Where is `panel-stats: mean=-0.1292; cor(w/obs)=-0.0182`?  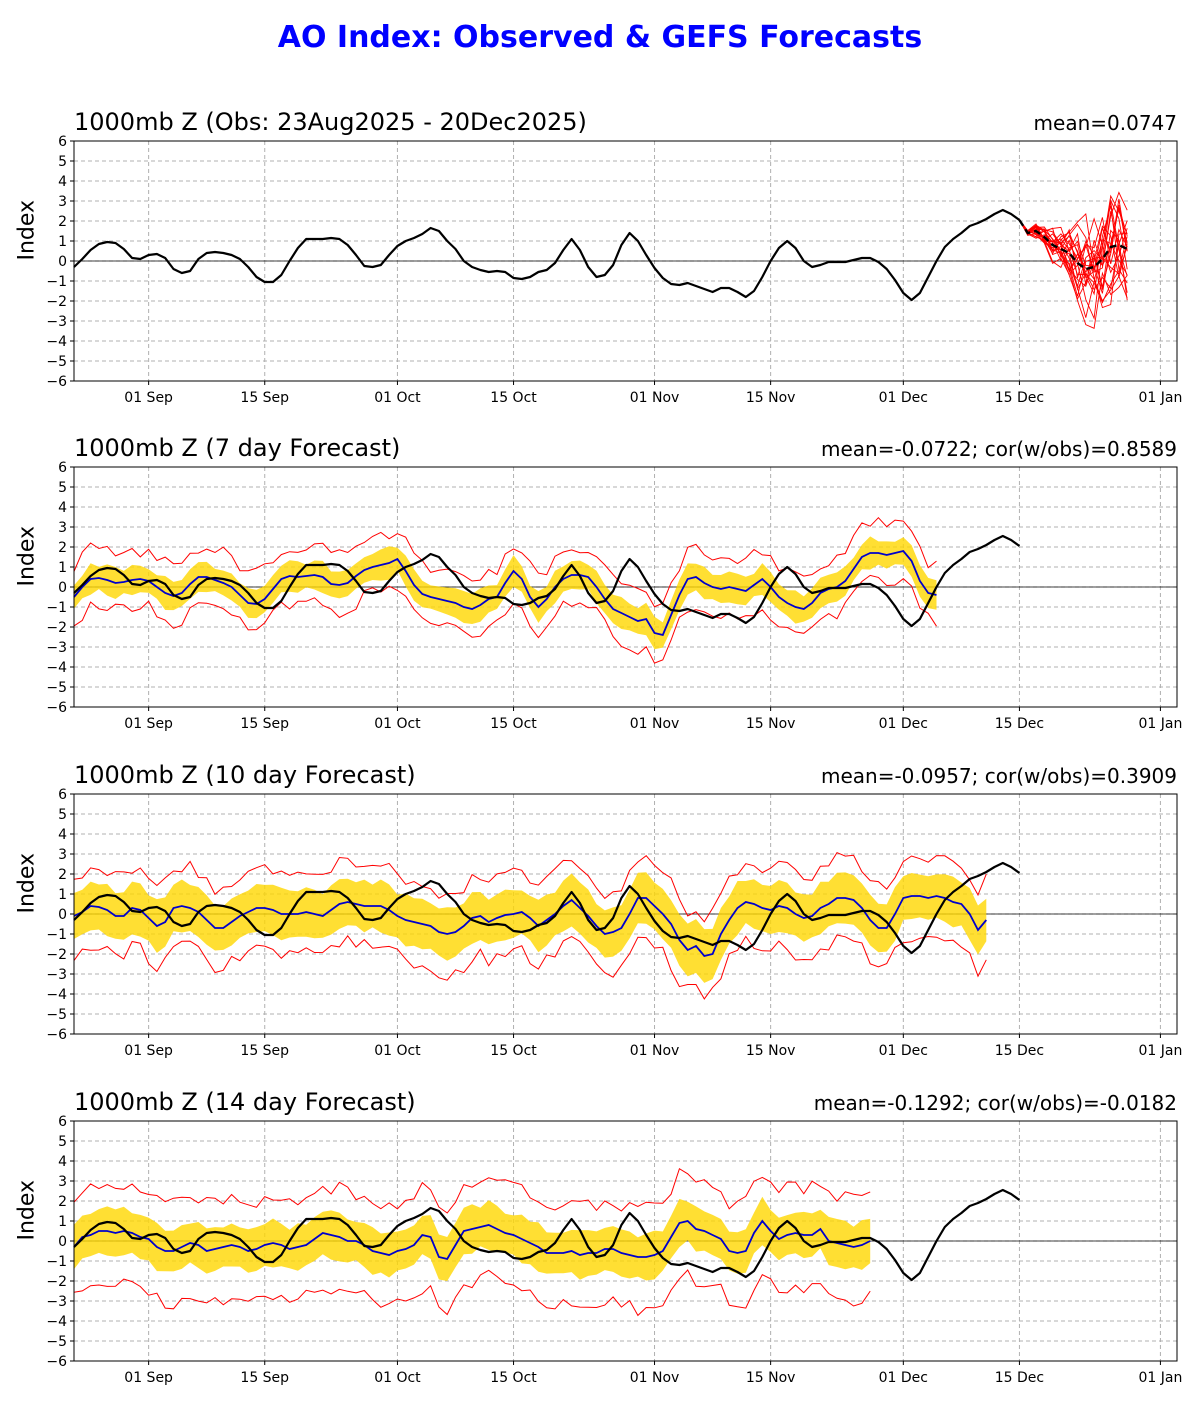 panel-stats: mean=-0.1292; cor(w/obs)=-0.0182 is located at coordinates (995, 1103).